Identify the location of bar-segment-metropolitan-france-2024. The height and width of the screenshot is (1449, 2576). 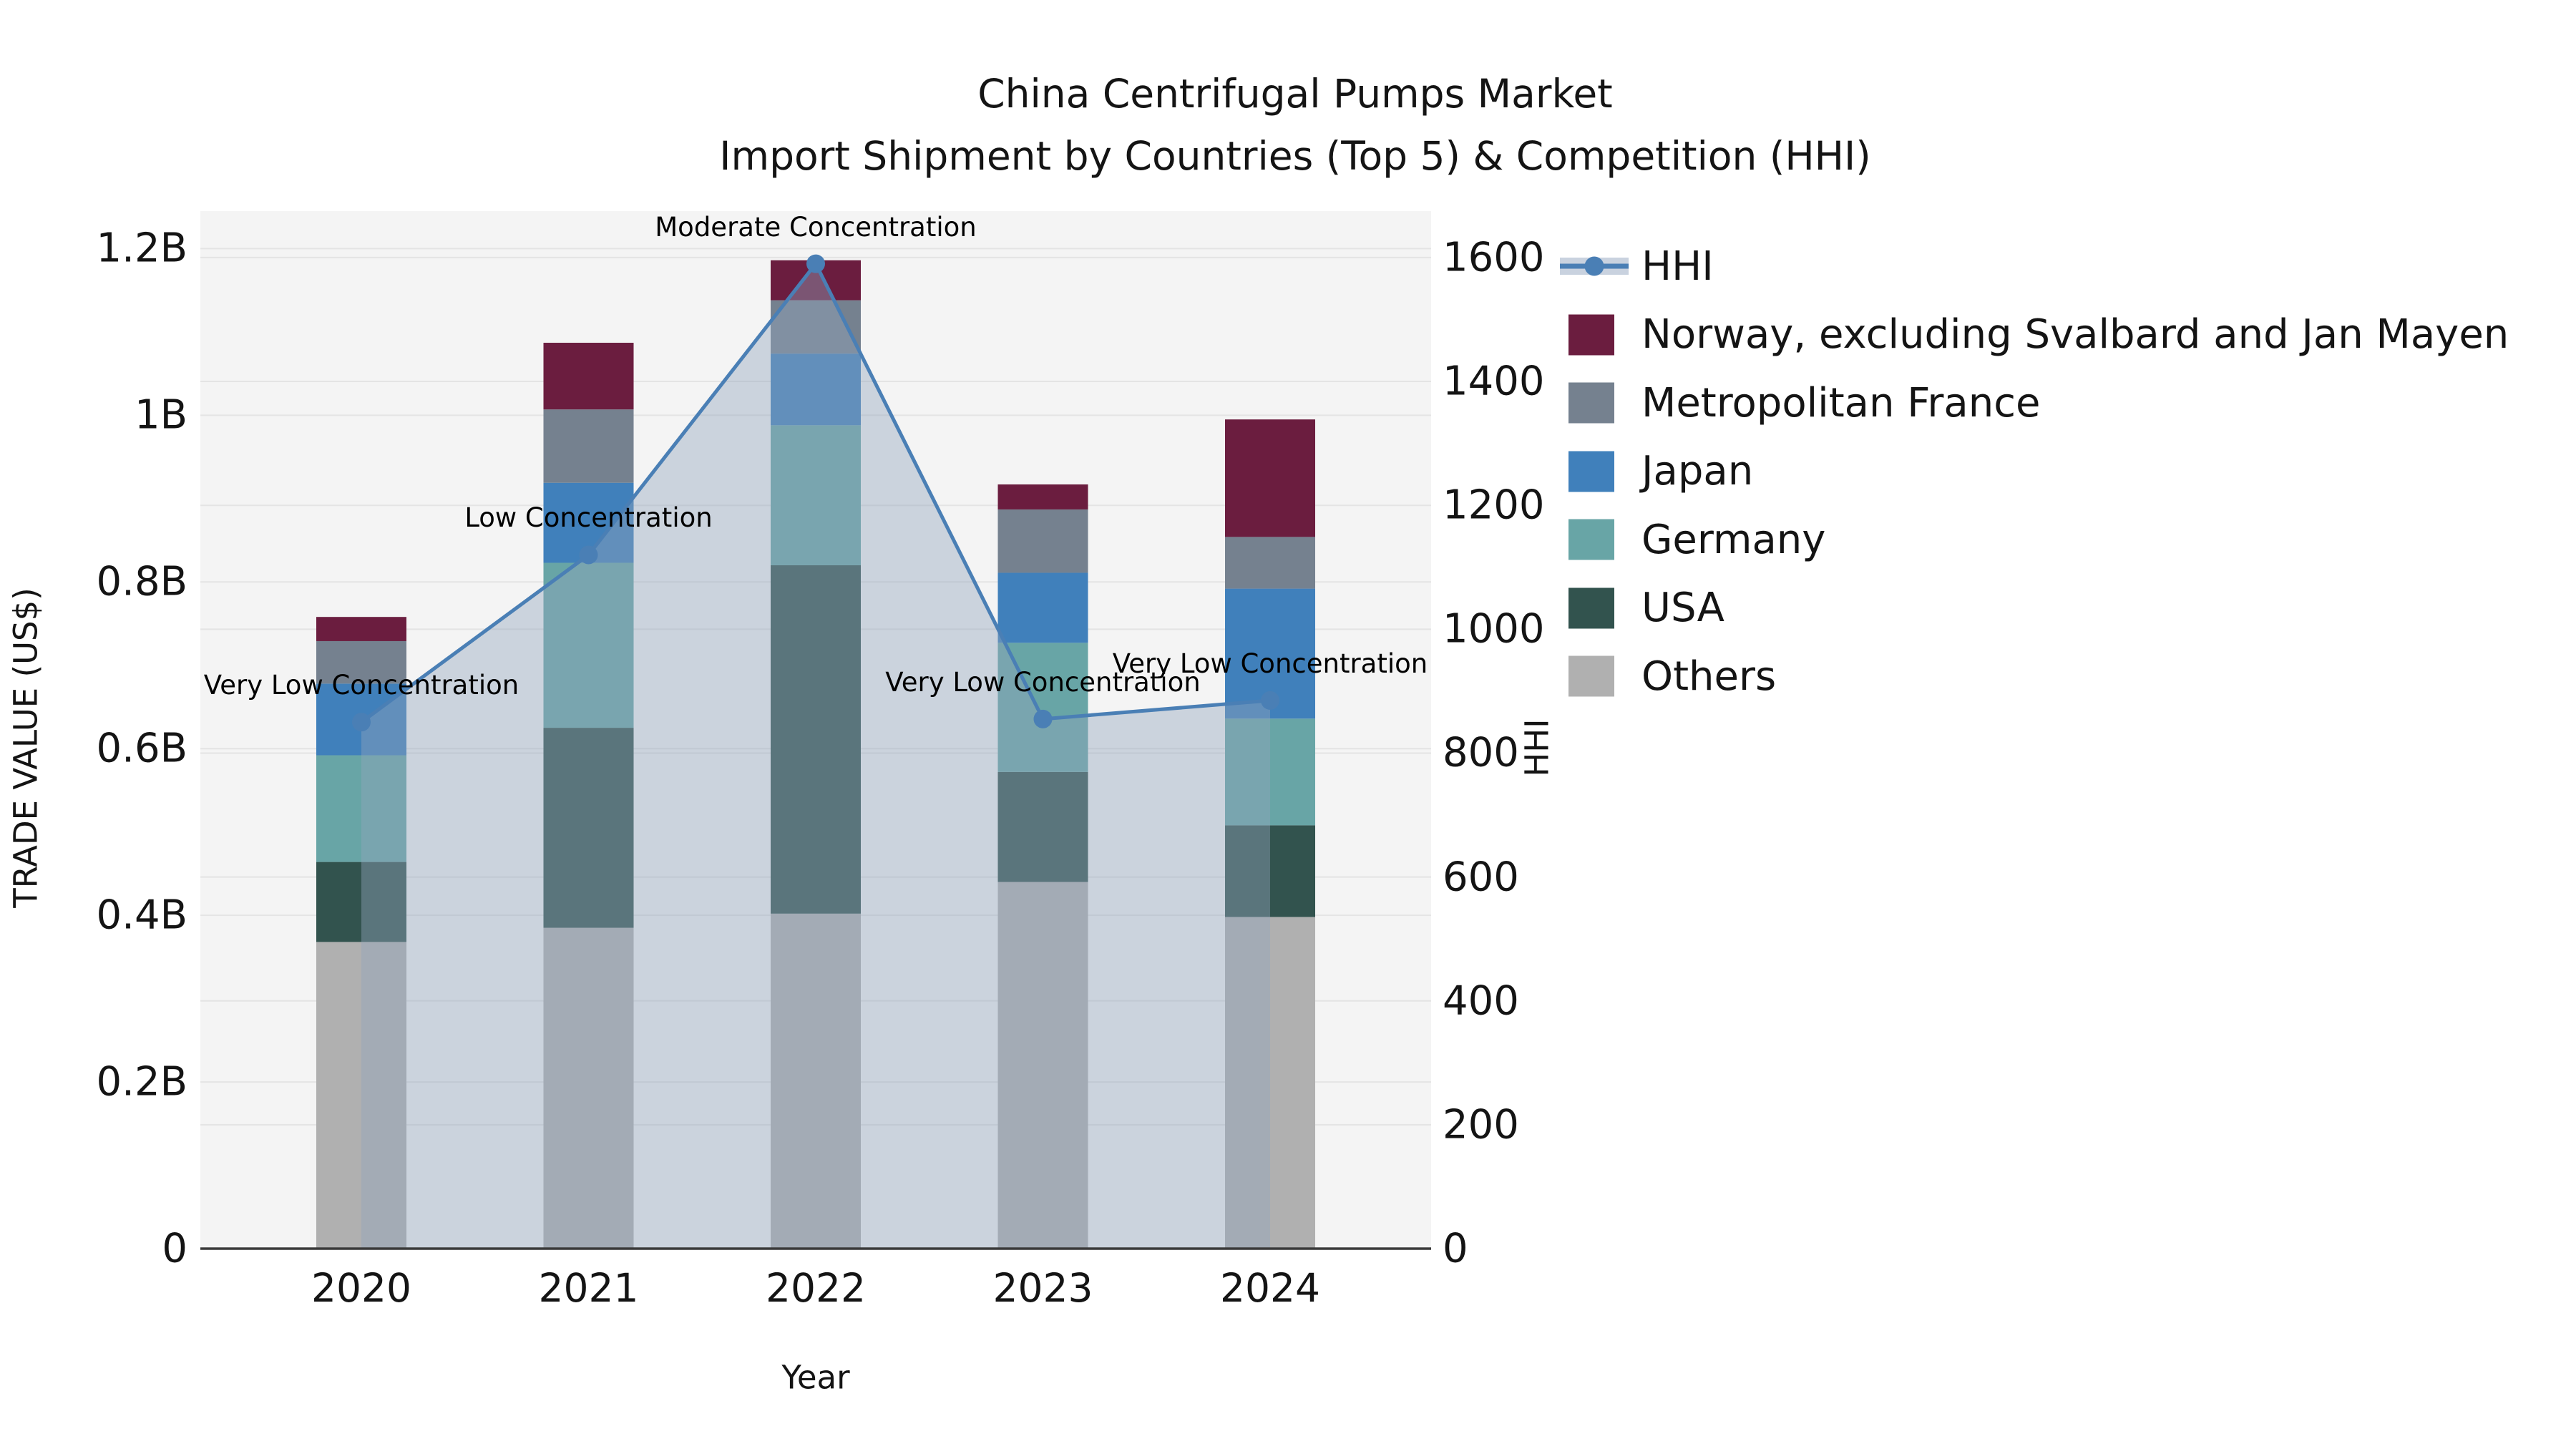
(1270, 563).